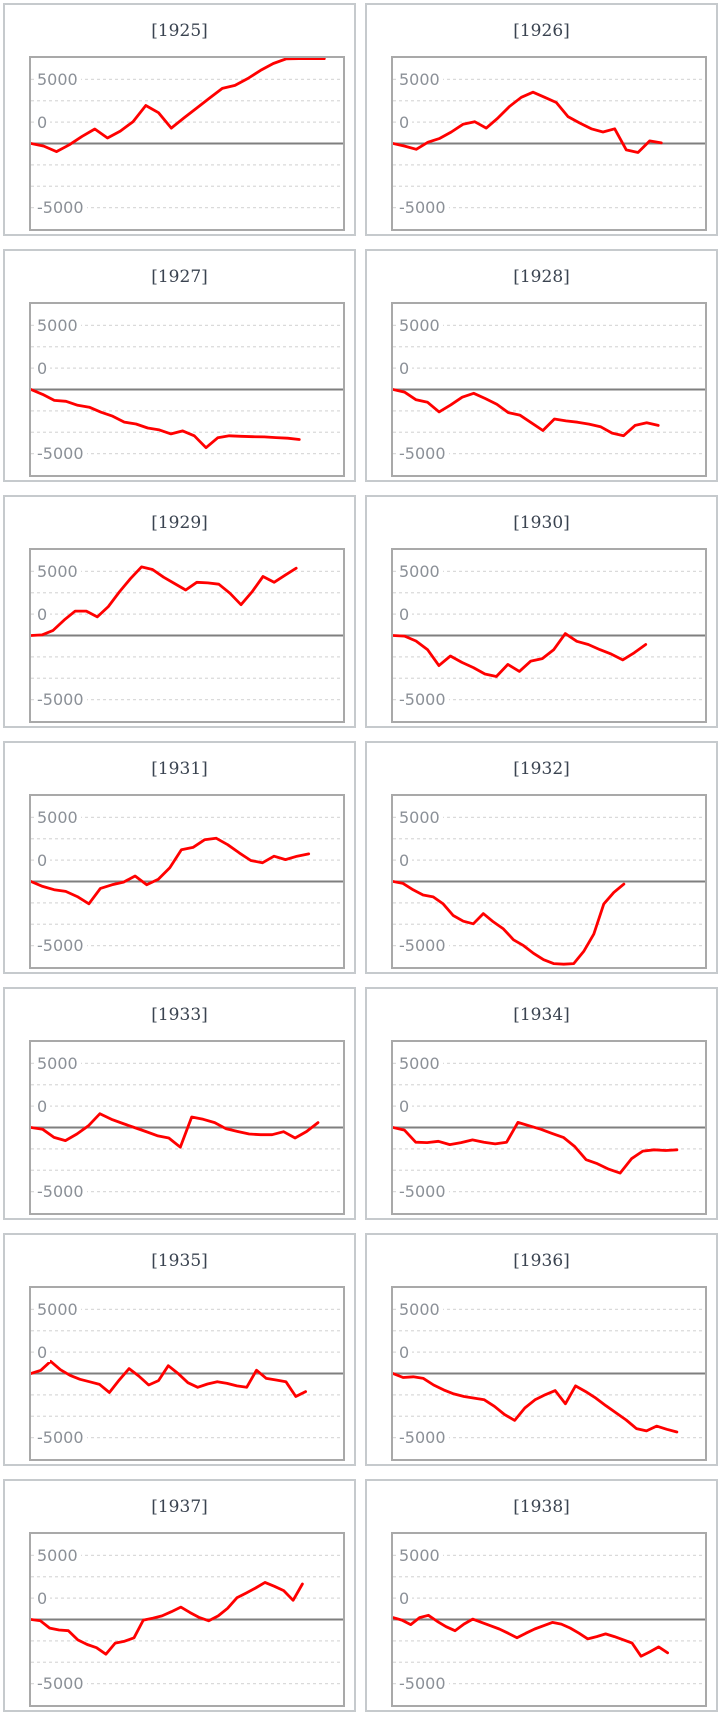 The width and height of the screenshot is (725, 1730). Describe the element at coordinates (179, 277) in the screenshot. I see `panel-title: [1927]` at that location.